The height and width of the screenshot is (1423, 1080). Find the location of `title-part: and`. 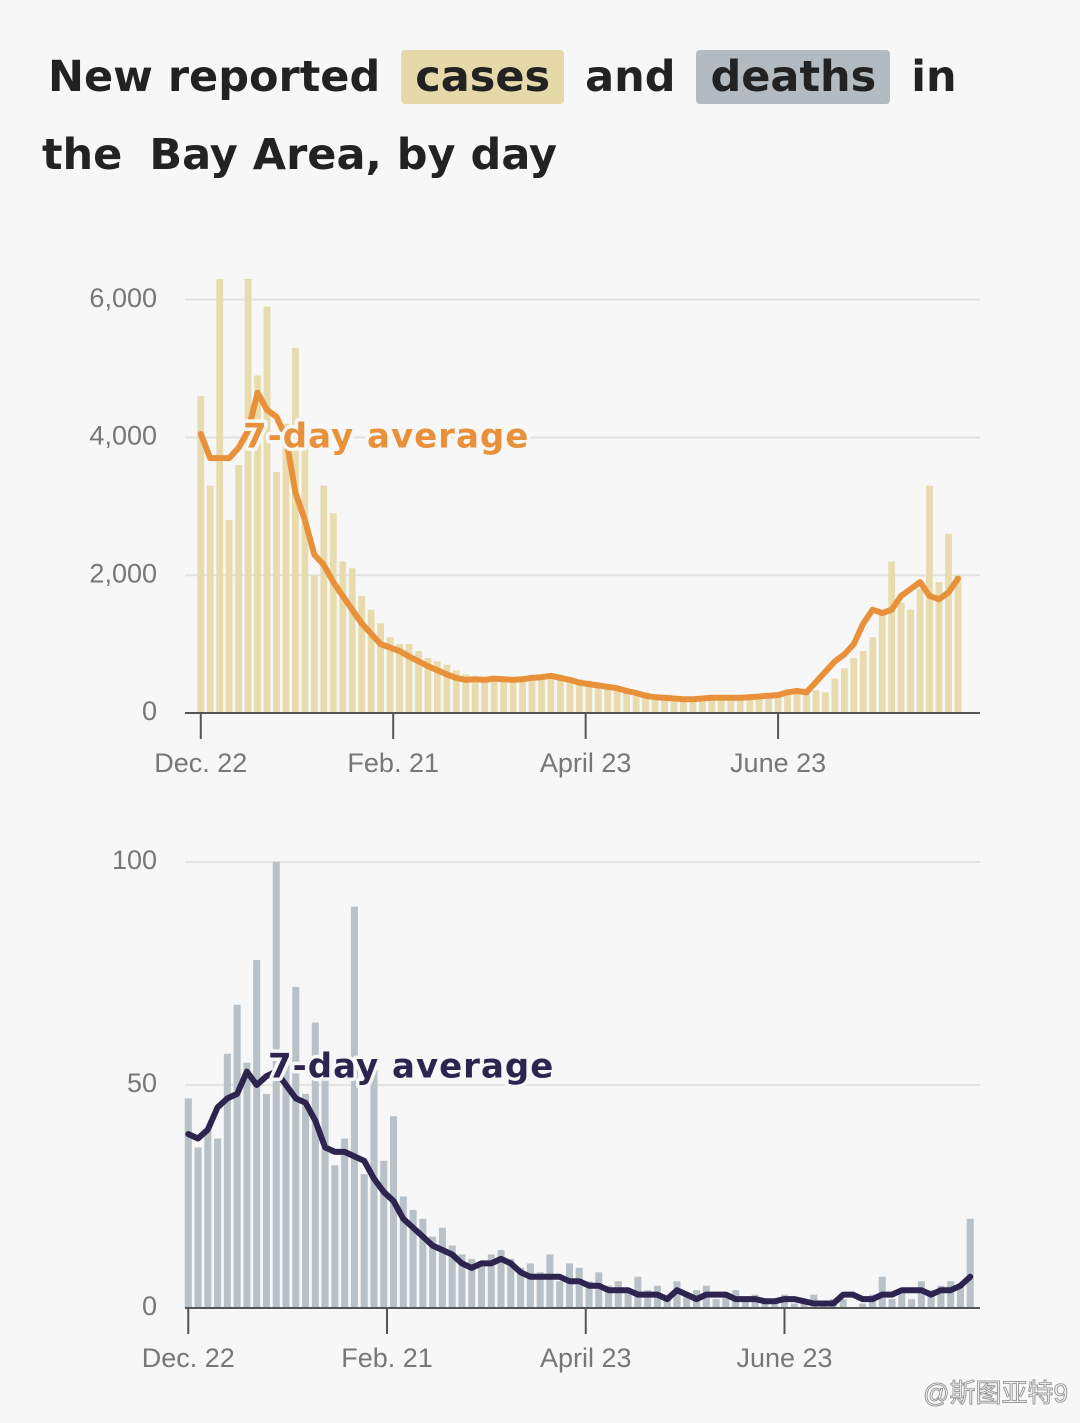

title-part: and is located at coordinates (630, 77).